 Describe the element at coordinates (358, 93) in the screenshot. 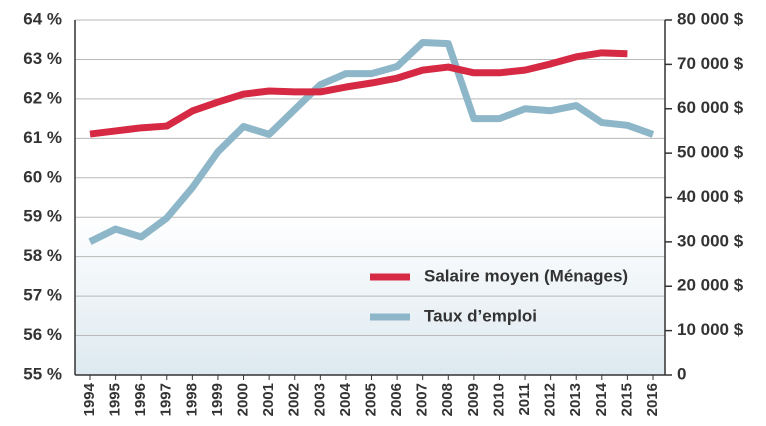

I see `line-series` at that location.